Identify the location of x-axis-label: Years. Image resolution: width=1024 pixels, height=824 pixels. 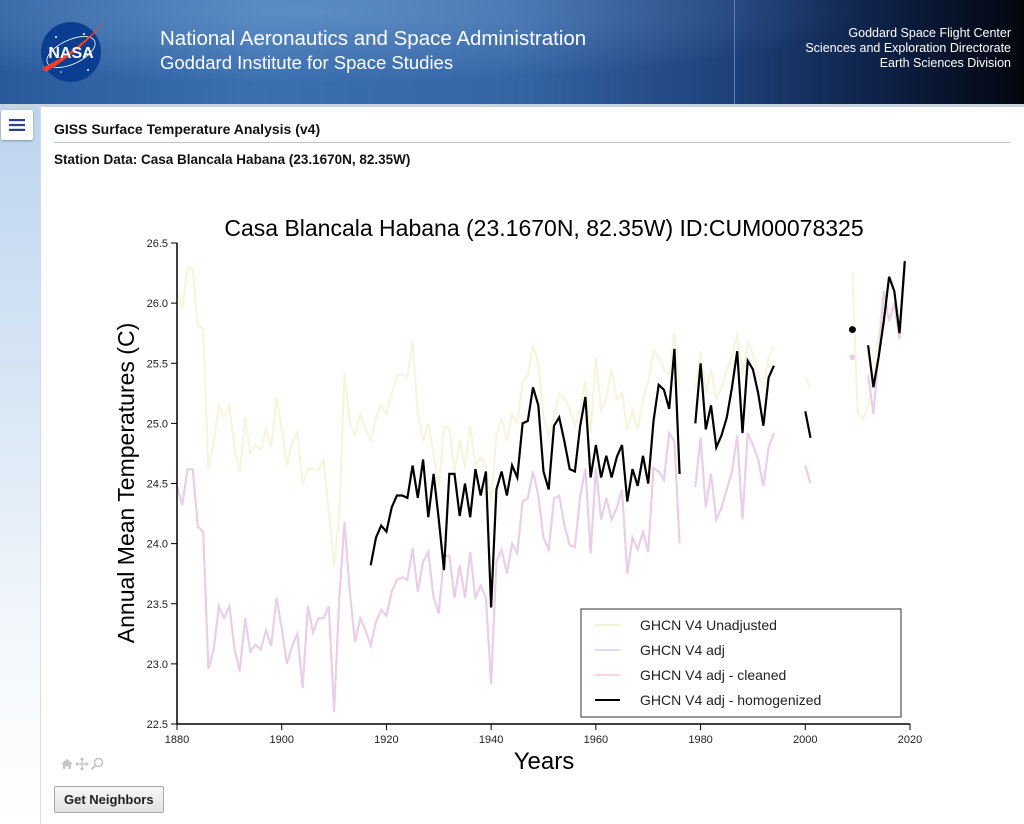
(544, 761).